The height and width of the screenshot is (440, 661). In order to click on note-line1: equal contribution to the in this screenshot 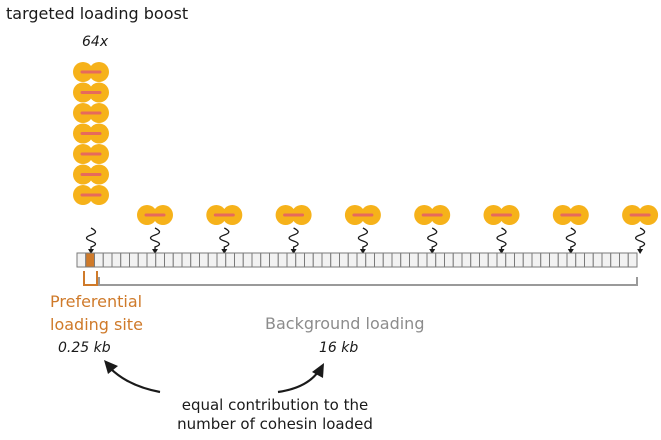, I will do `click(275, 405)`.